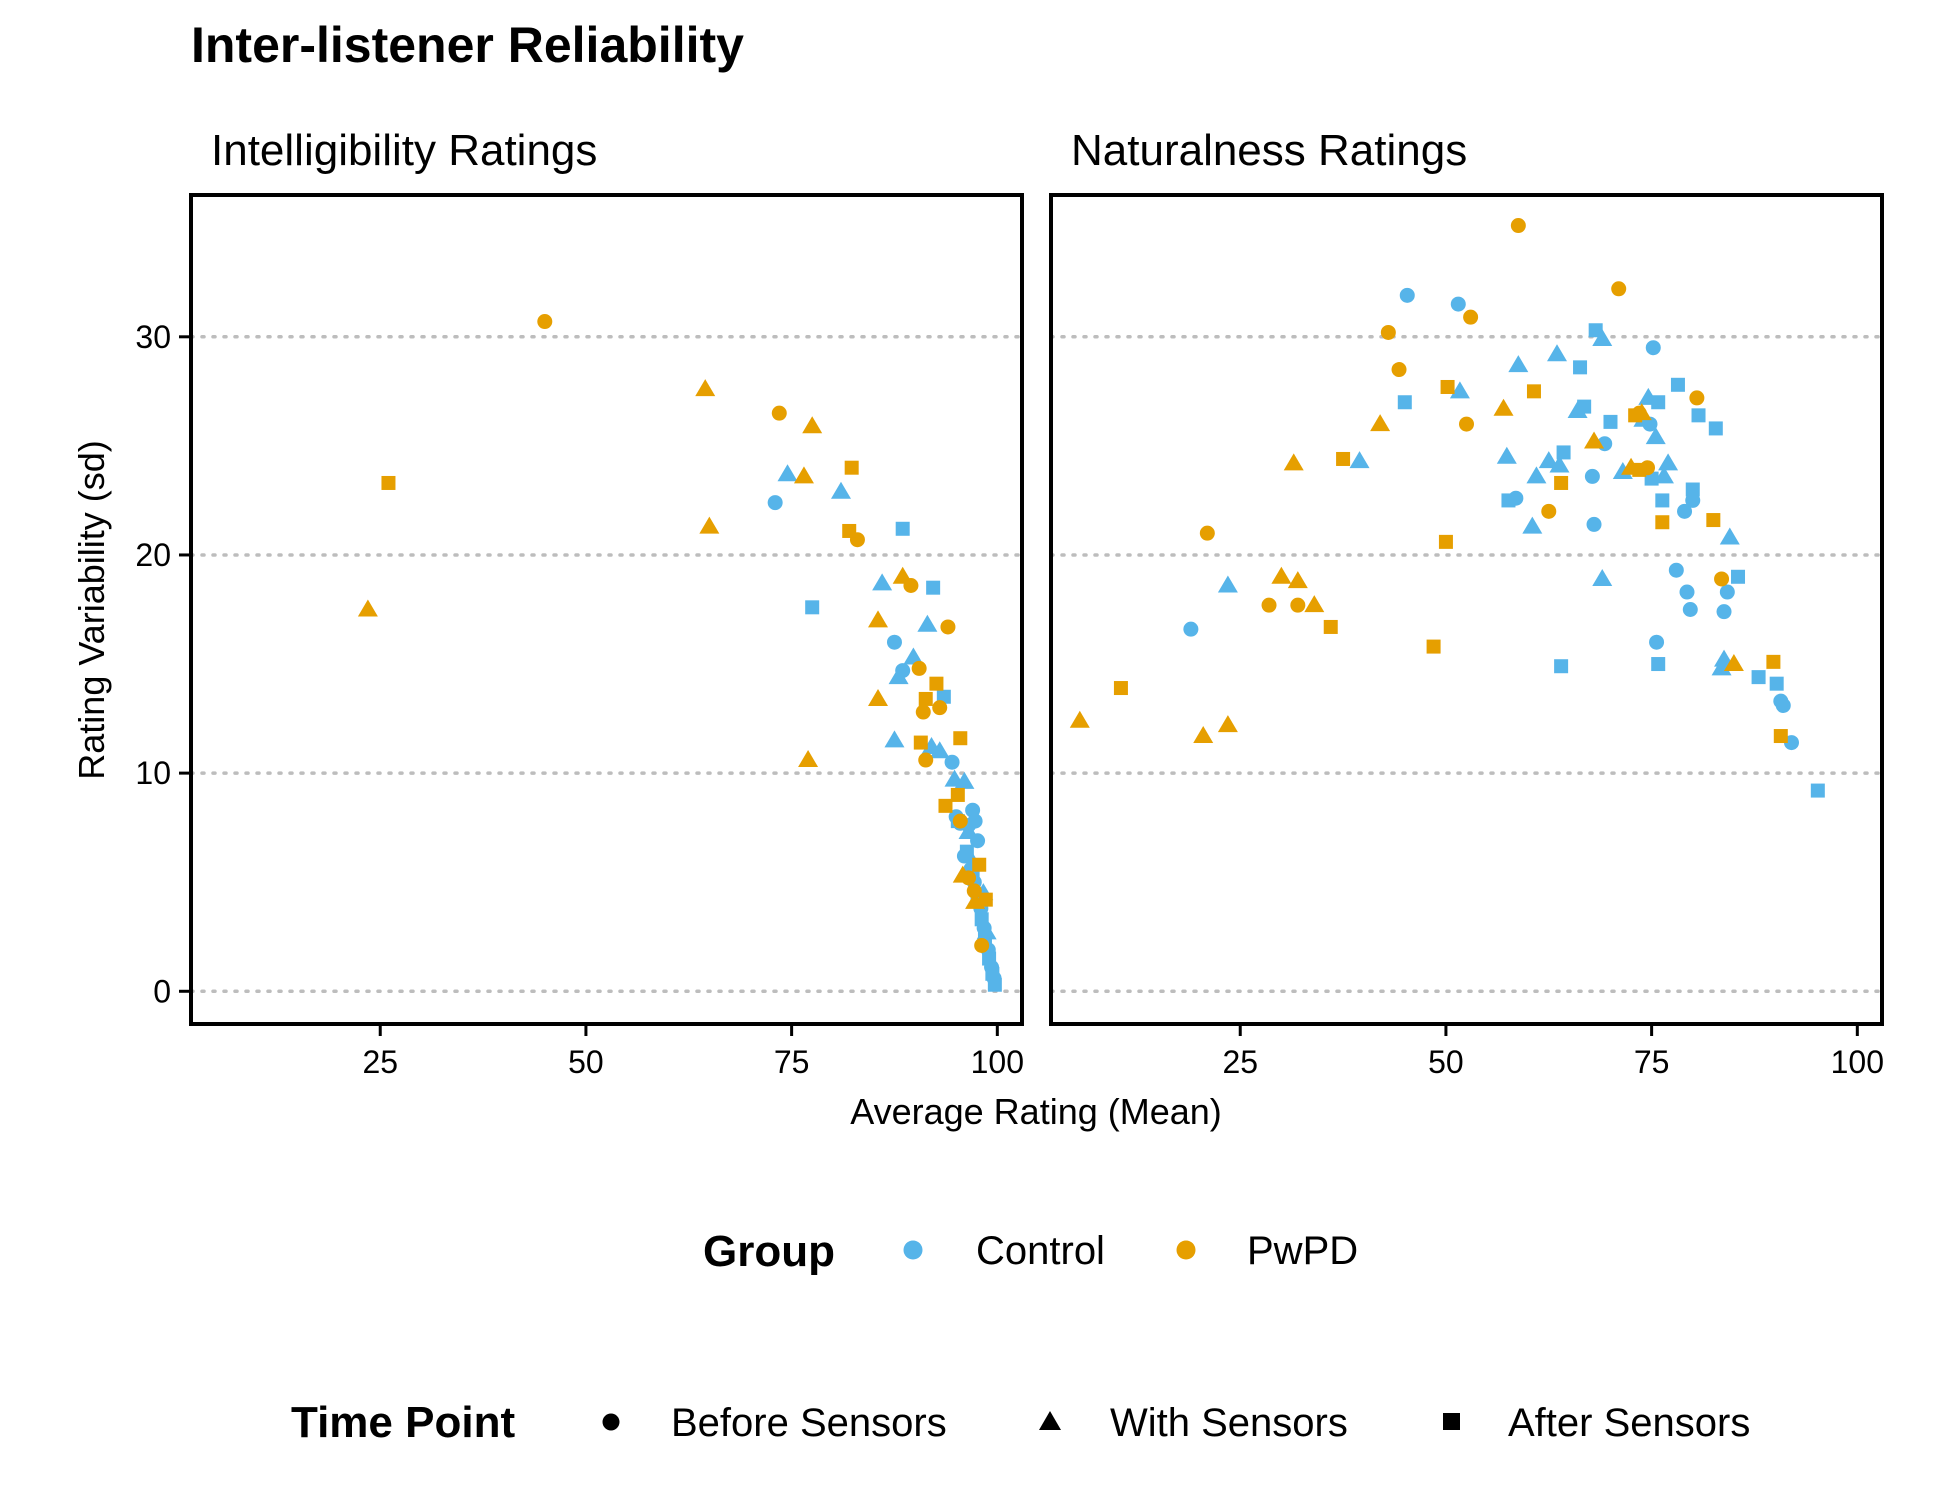  Describe the element at coordinates (153, 773) in the screenshot. I see `y-tick-label: 10` at that location.